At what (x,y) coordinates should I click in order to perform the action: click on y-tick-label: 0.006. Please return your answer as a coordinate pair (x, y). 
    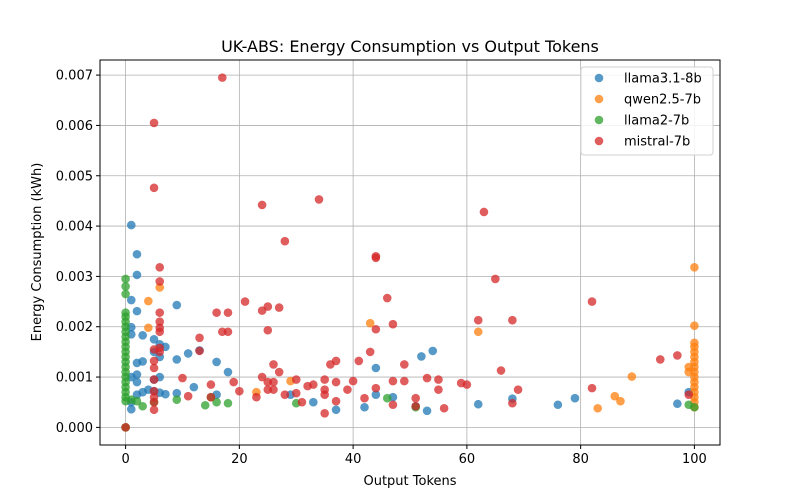
    Looking at the image, I should click on (74, 126).